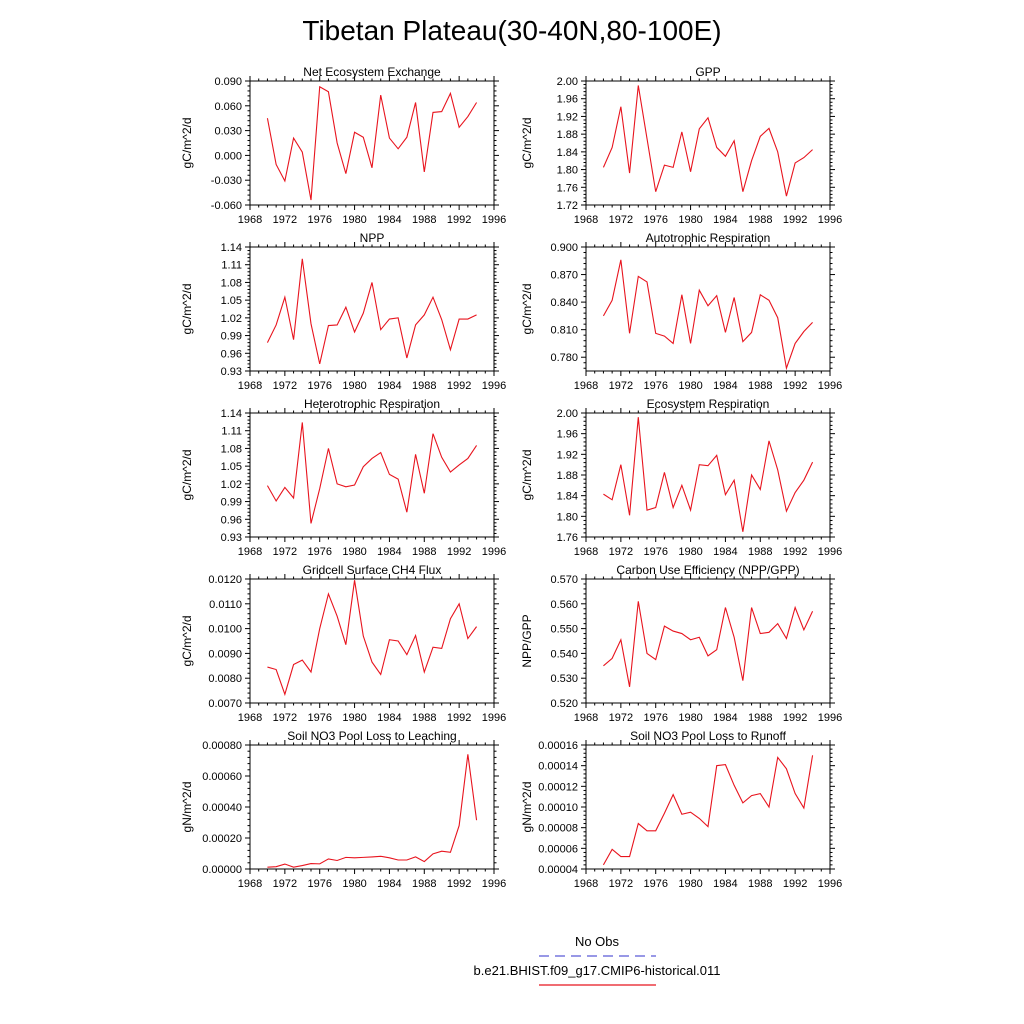 The height and width of the screenshot is (1024, 1024). What do you see at coordinates (567, 517) in the screenshot?
I see `y-tick-label: 1.80` at bounding box center [567, 517].